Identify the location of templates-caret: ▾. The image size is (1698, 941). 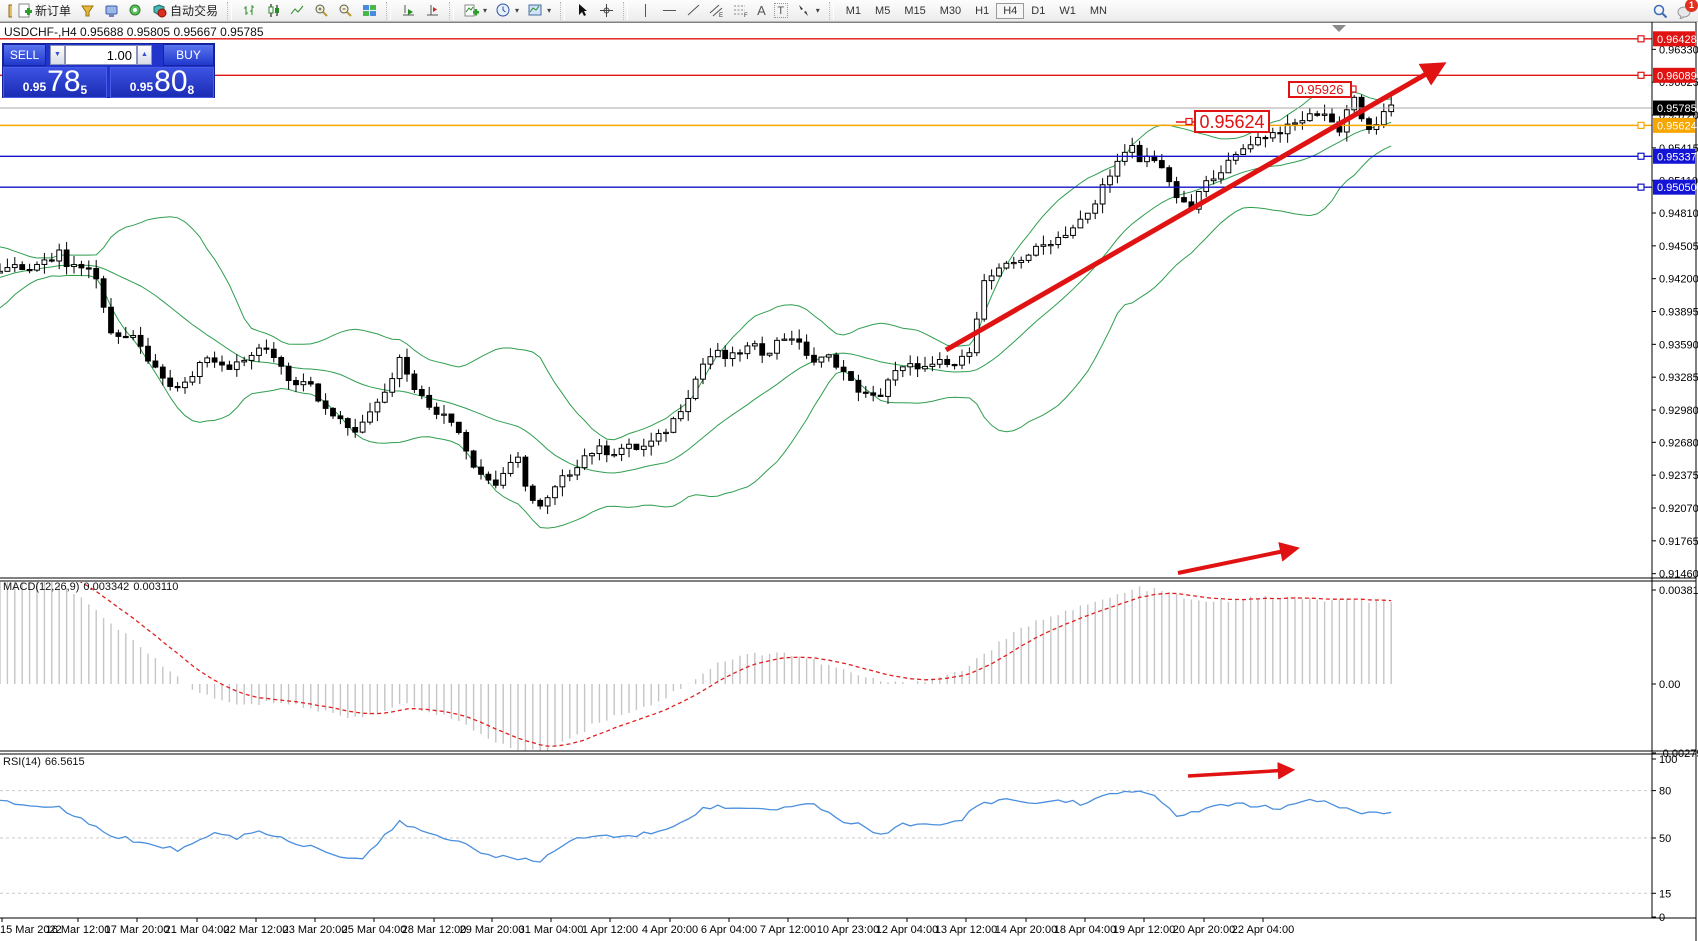
(549, 10).